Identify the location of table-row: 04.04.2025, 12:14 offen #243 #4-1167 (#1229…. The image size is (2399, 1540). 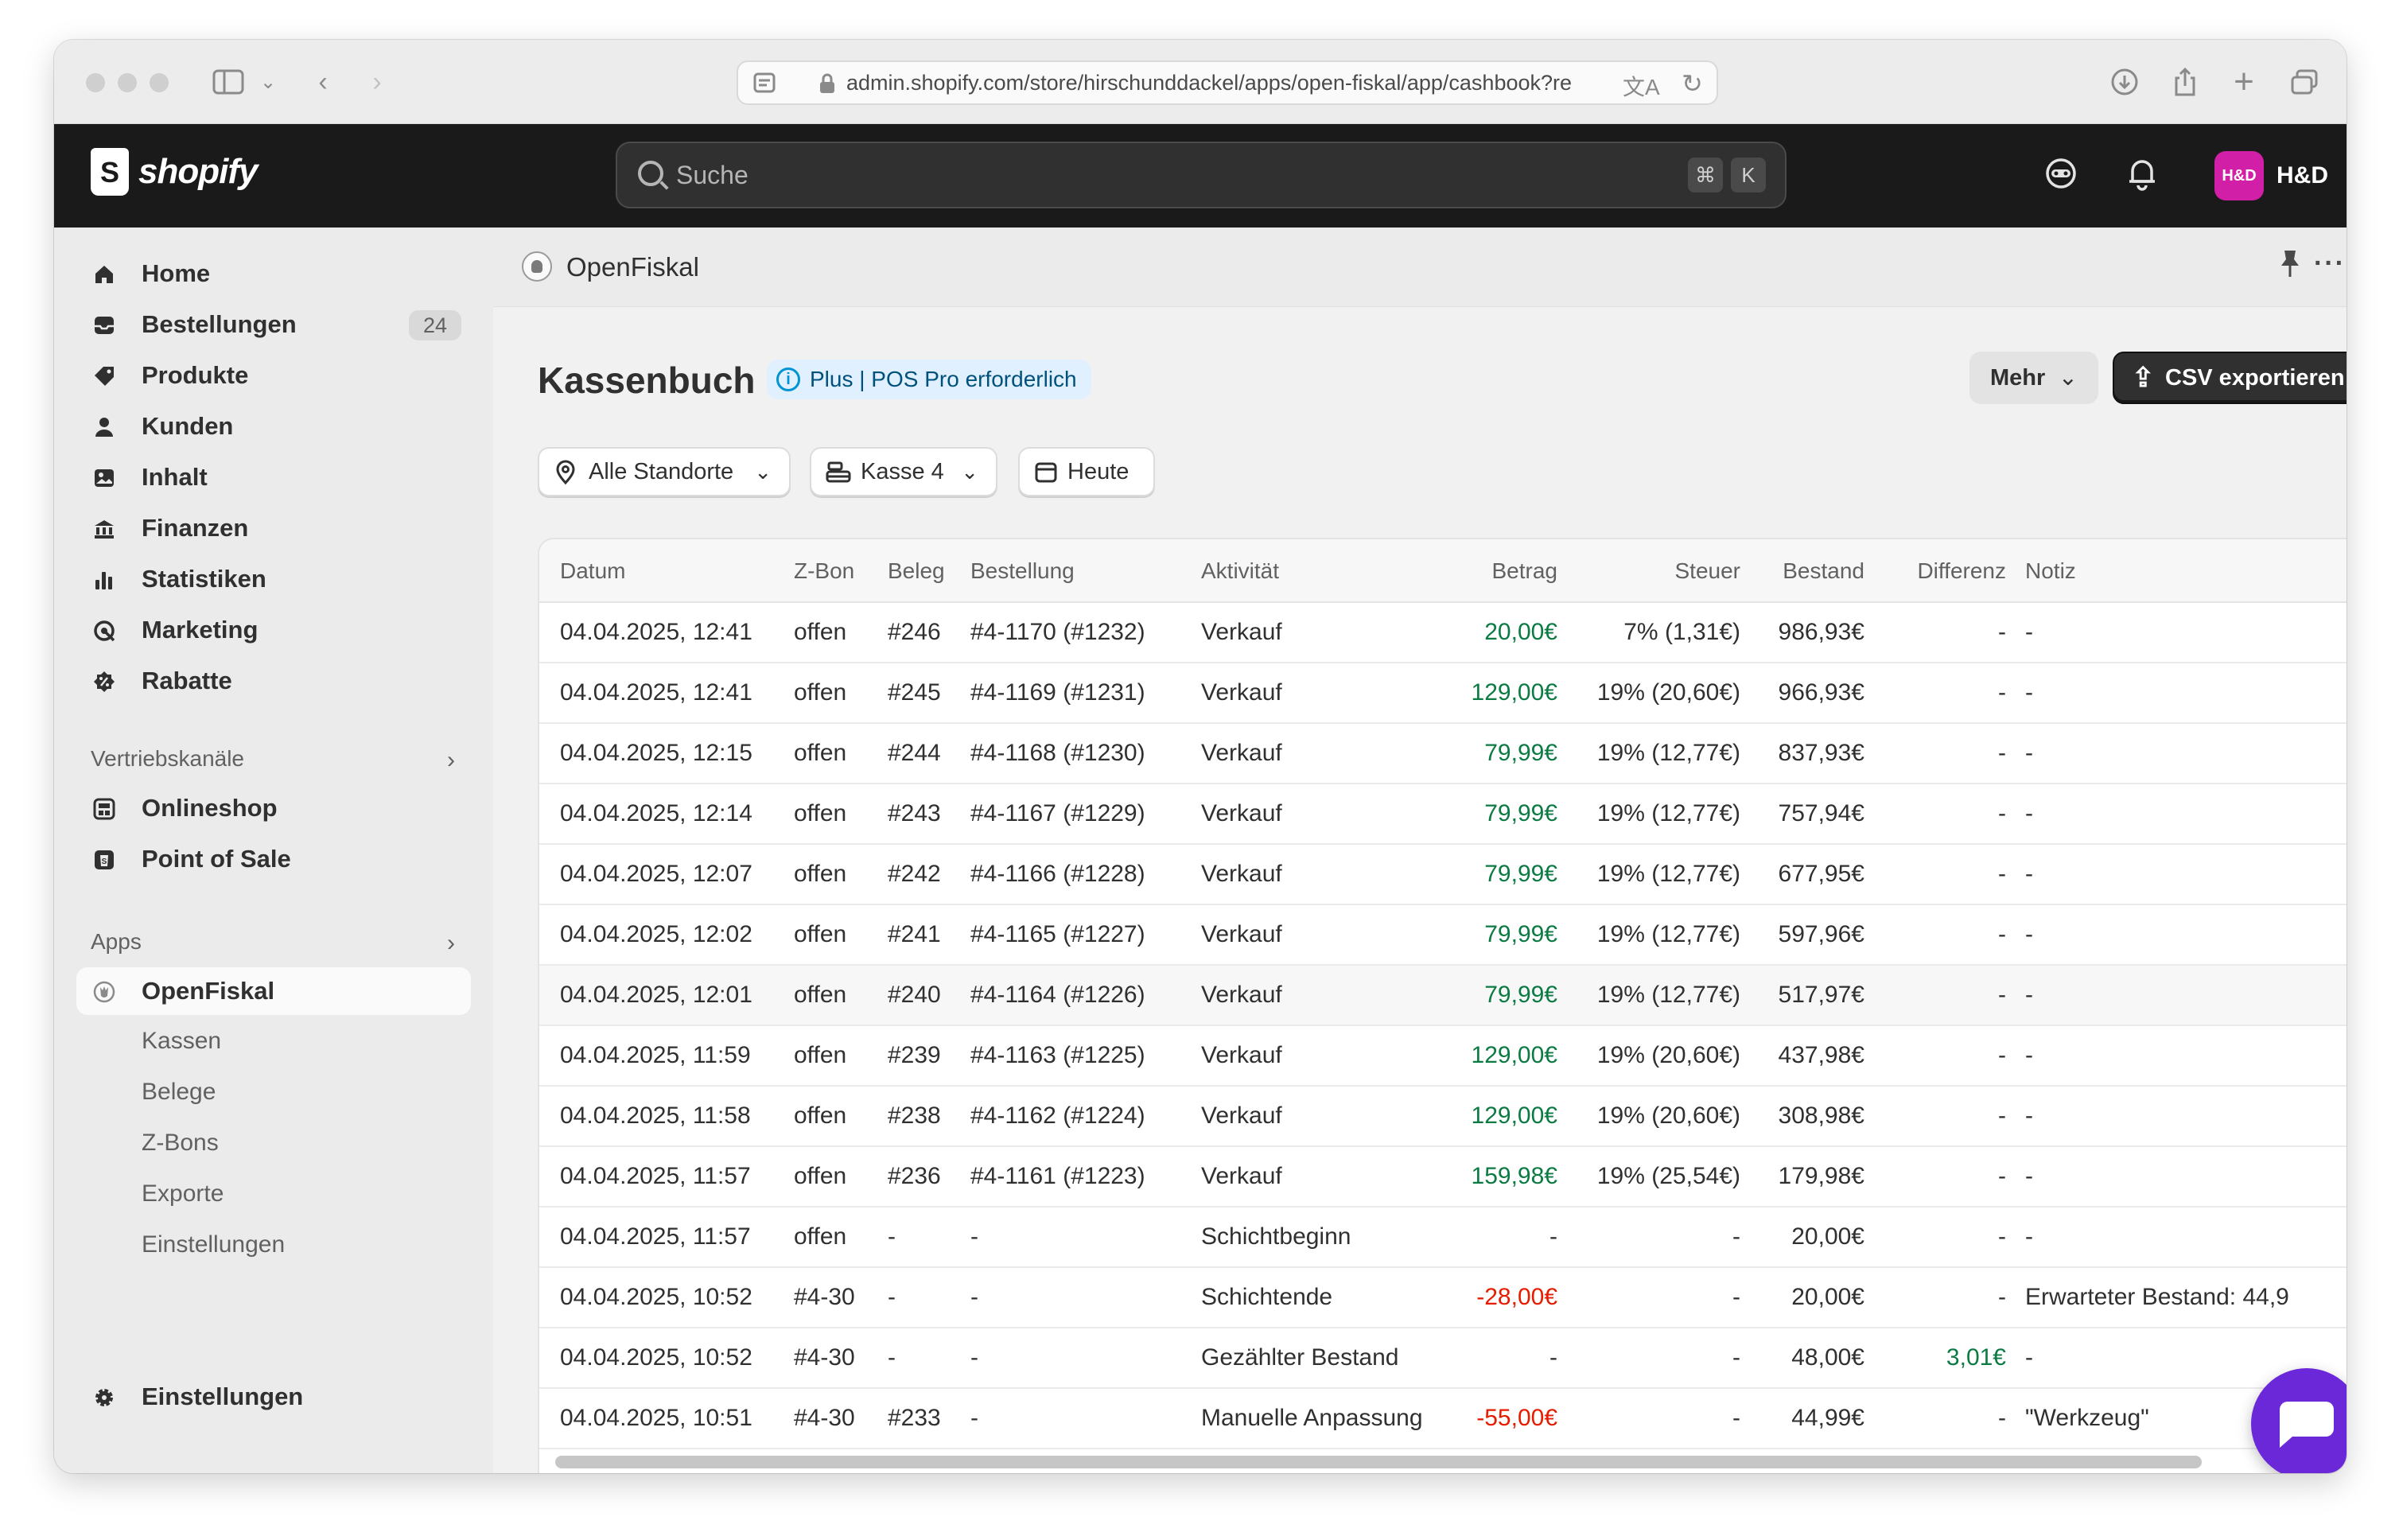
(1443, 814).